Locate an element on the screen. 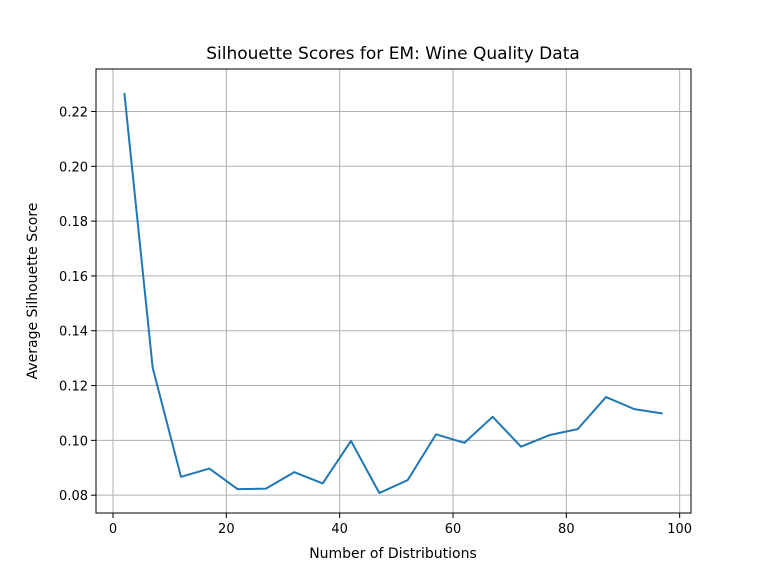 This screenshot has height=576, width=768. y-tick-label: 0.08 is located at coordinates (73, 496).